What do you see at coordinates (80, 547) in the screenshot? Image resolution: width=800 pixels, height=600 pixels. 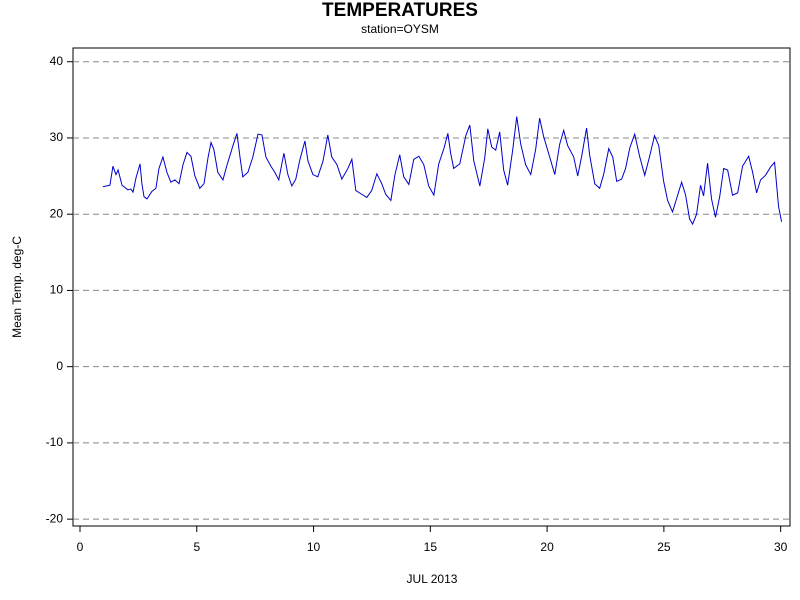 I see `x-tick-label: 0` at bounding box center [80, 547].